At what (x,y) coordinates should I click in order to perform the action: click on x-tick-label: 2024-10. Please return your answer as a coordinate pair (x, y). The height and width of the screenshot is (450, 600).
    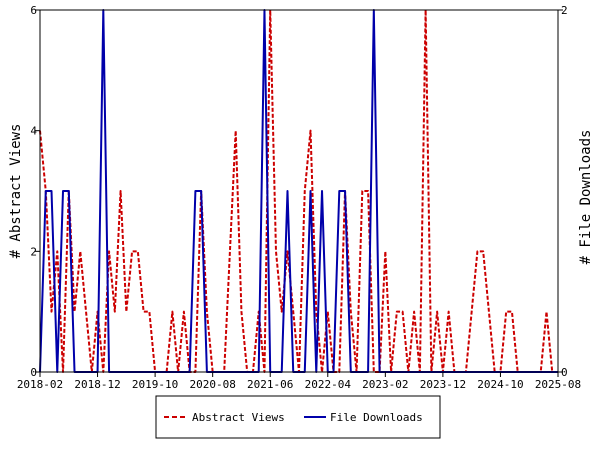
    Looking at the image, I should click on (500, 384).